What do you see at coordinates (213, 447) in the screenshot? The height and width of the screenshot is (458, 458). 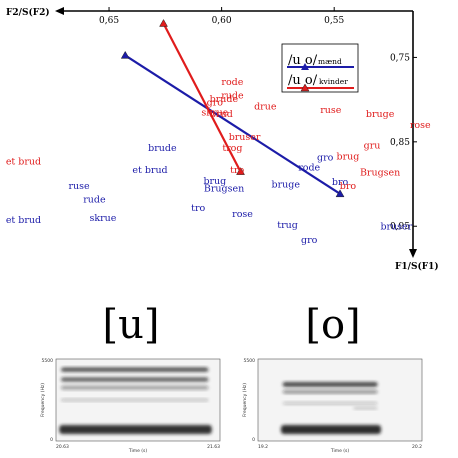 I see `spectrogram-x-end: 21.63` at bounding box center [213, 447].